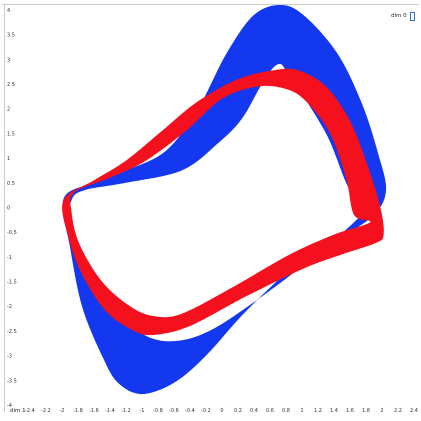 This screenshot has width=421, height=421. I want to click on x-tick-label: 0.4, so click(254, 411).